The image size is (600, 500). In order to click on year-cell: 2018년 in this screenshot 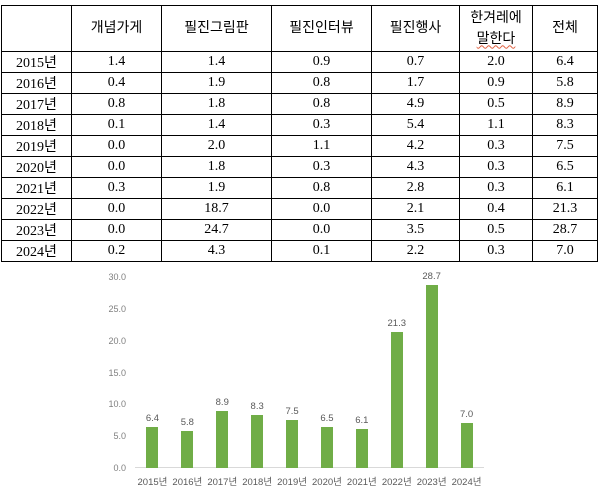, I will do `click(36, 125)`.